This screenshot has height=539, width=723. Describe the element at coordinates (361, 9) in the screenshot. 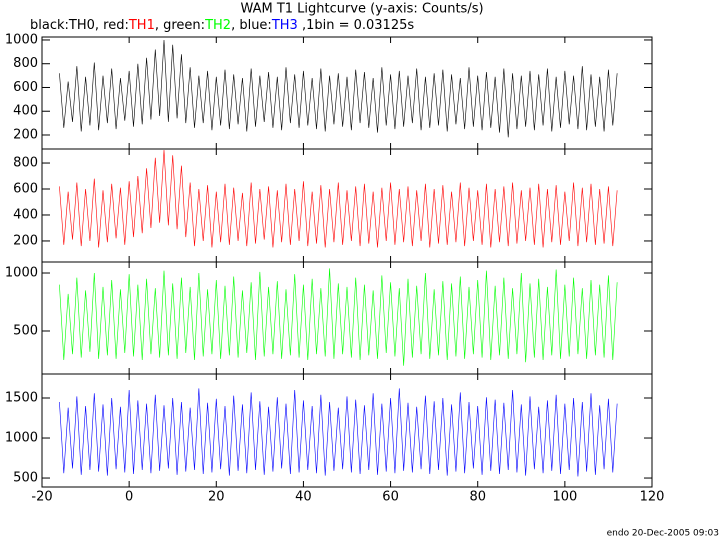

I see `chart-title: WAM T1 Lightcurve (y-axis: Counts/s)` at that location.